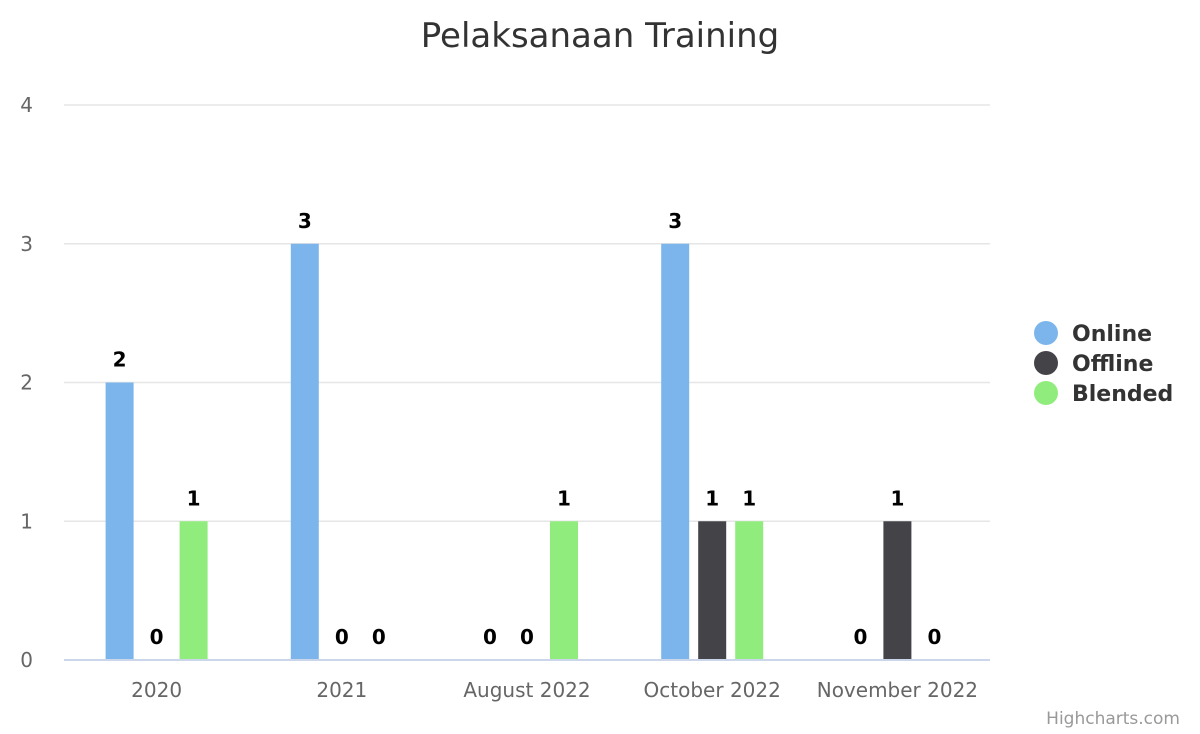 The image size is (1200, 734). Describe the element at coordinates (1112, 334) in the screenshot. I see `legend-label: Online` at that location.